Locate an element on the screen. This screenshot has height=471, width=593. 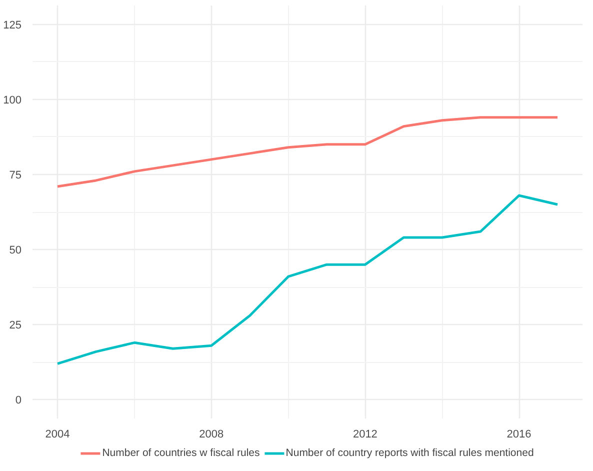
line-series is located at coordinates (307, 152).